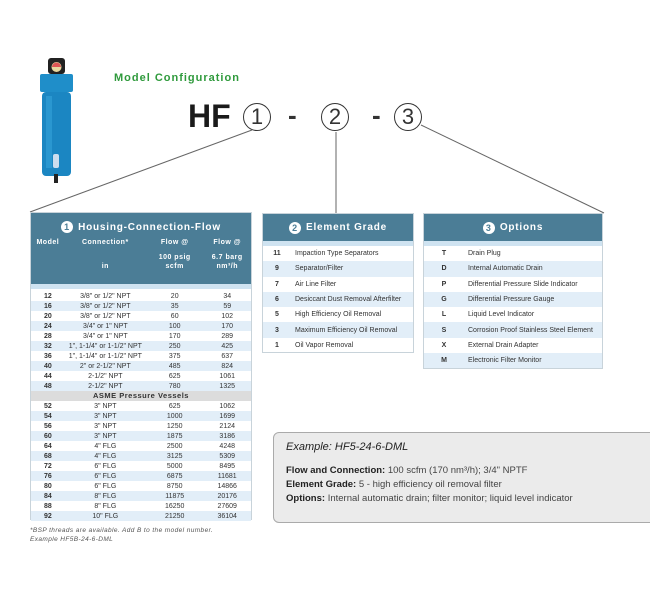 The height and width of the screenshot is (601, 650). I want to click on table-row: 88 8" FLG 16250 27609, so click(141, 506).